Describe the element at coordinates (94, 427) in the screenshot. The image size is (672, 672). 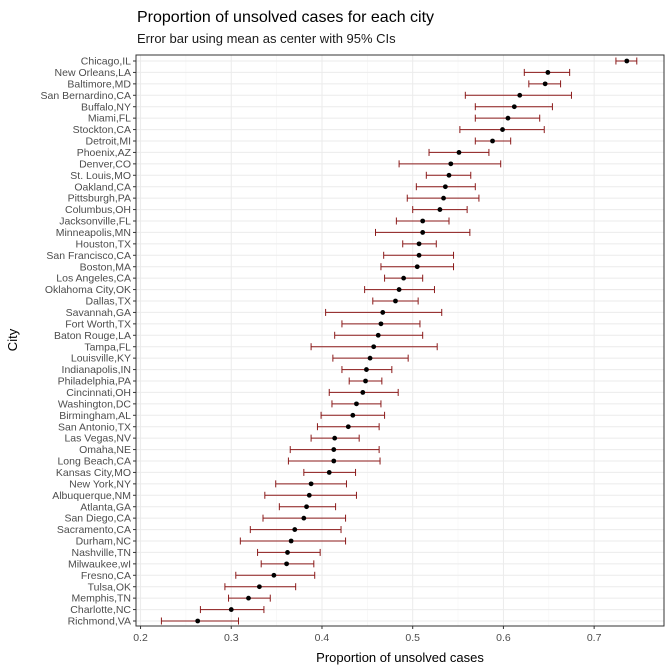
I see `y-tick-label: San Antonio,TX` at that location.